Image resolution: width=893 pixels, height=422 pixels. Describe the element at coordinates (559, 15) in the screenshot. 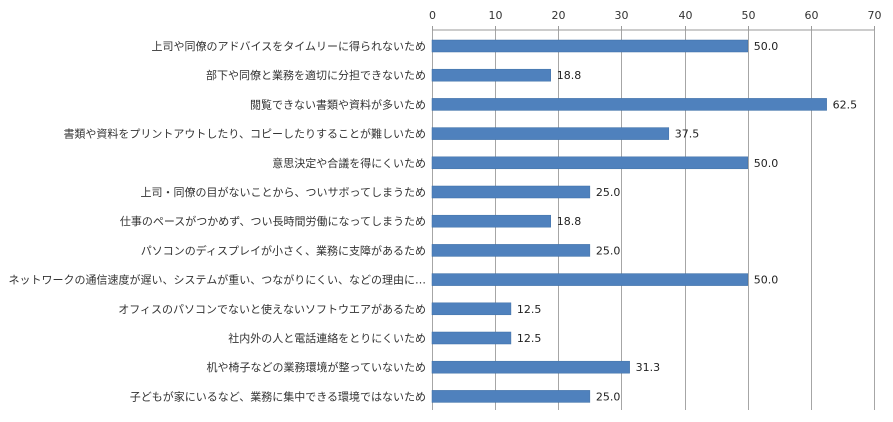

I see `x-tick-label: 20` at that location.